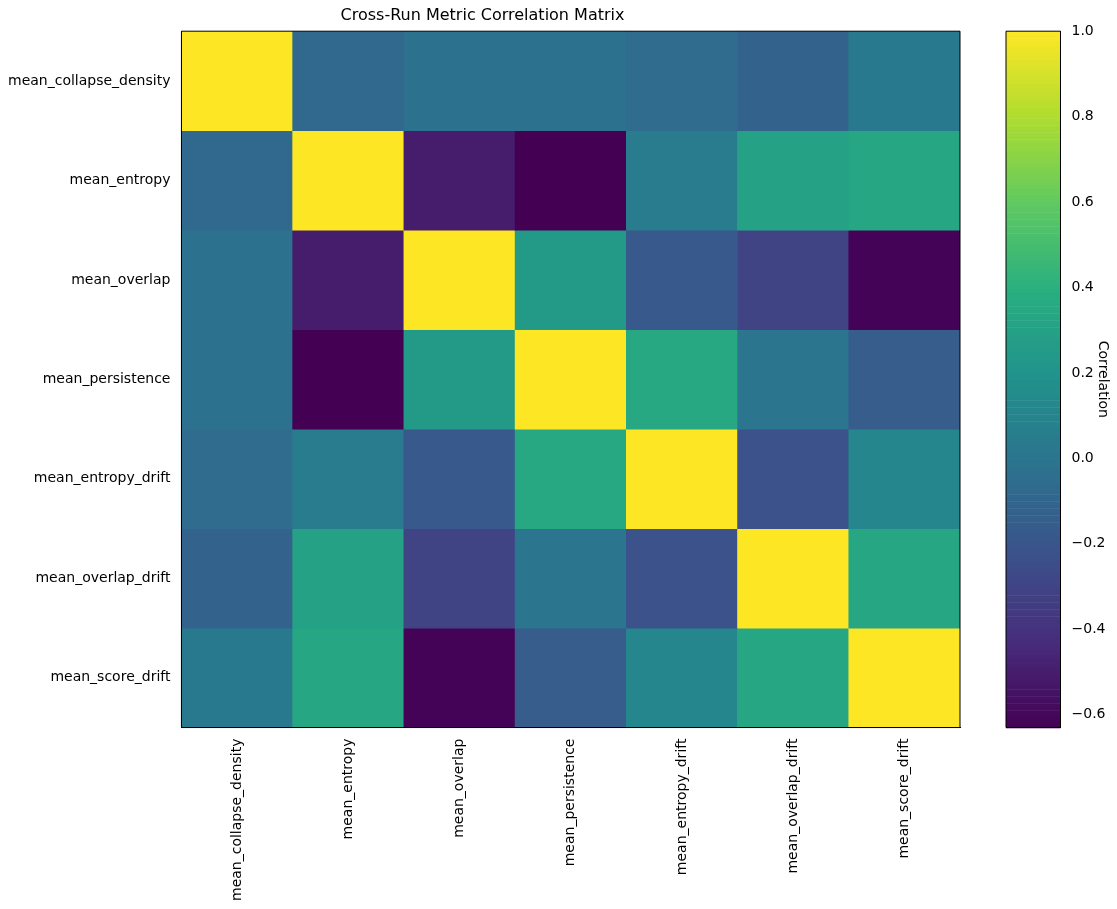  Describe the element at coordinates (346, 789) in the screenshot. I see `x-tick-label: mean_entropy` at that location.